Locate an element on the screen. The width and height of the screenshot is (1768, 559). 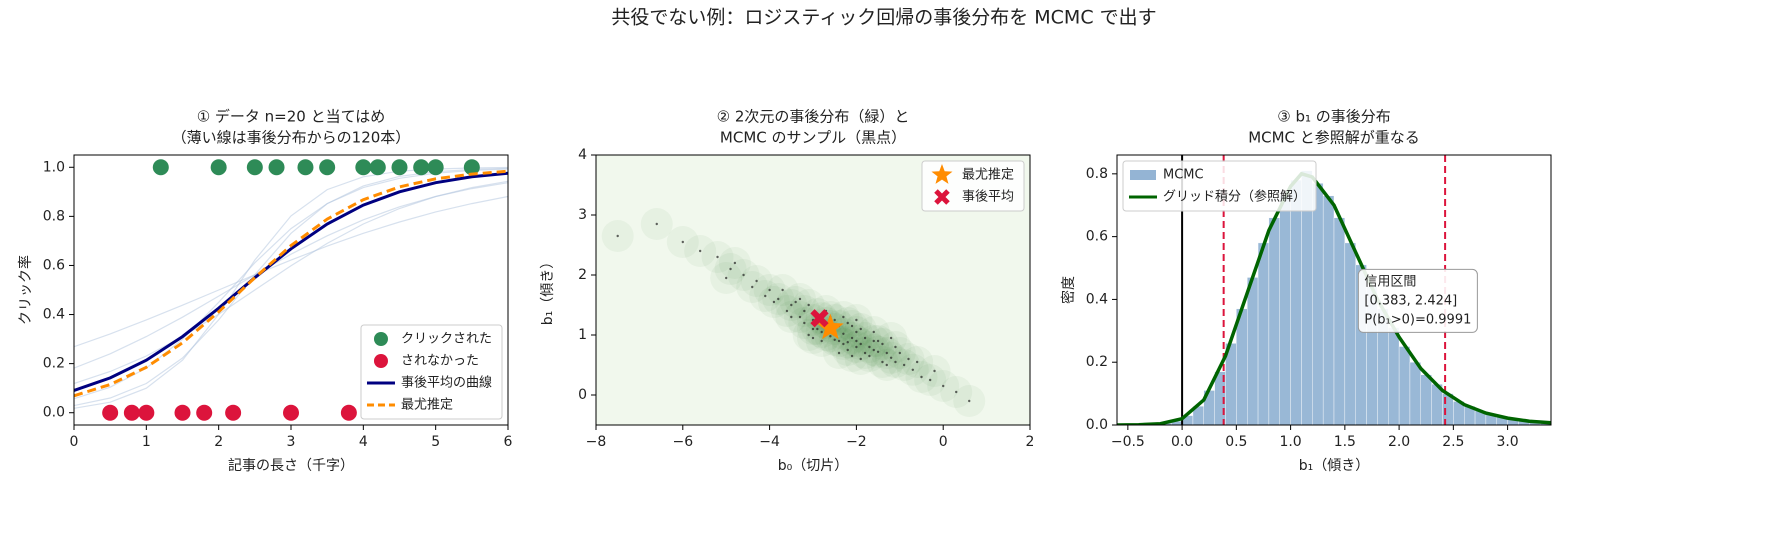
y-tick-label: 4 is located at coordinates (582, 155).